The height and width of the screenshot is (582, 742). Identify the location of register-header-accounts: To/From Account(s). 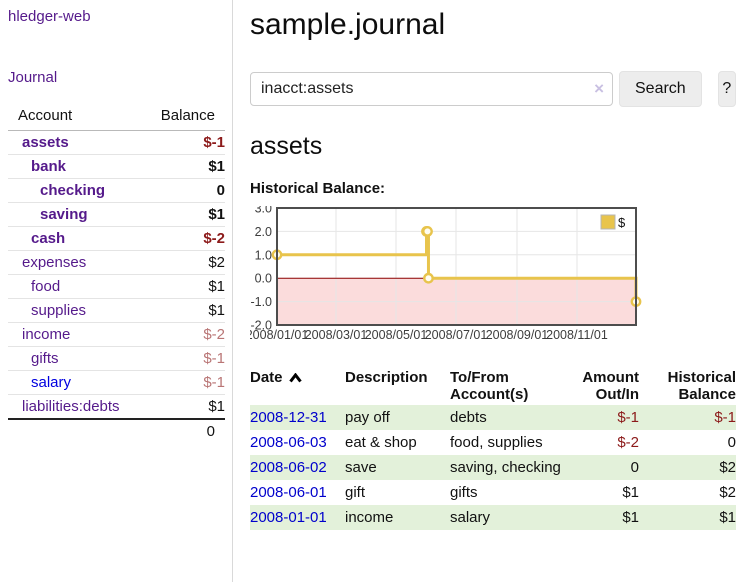
(489, 386).